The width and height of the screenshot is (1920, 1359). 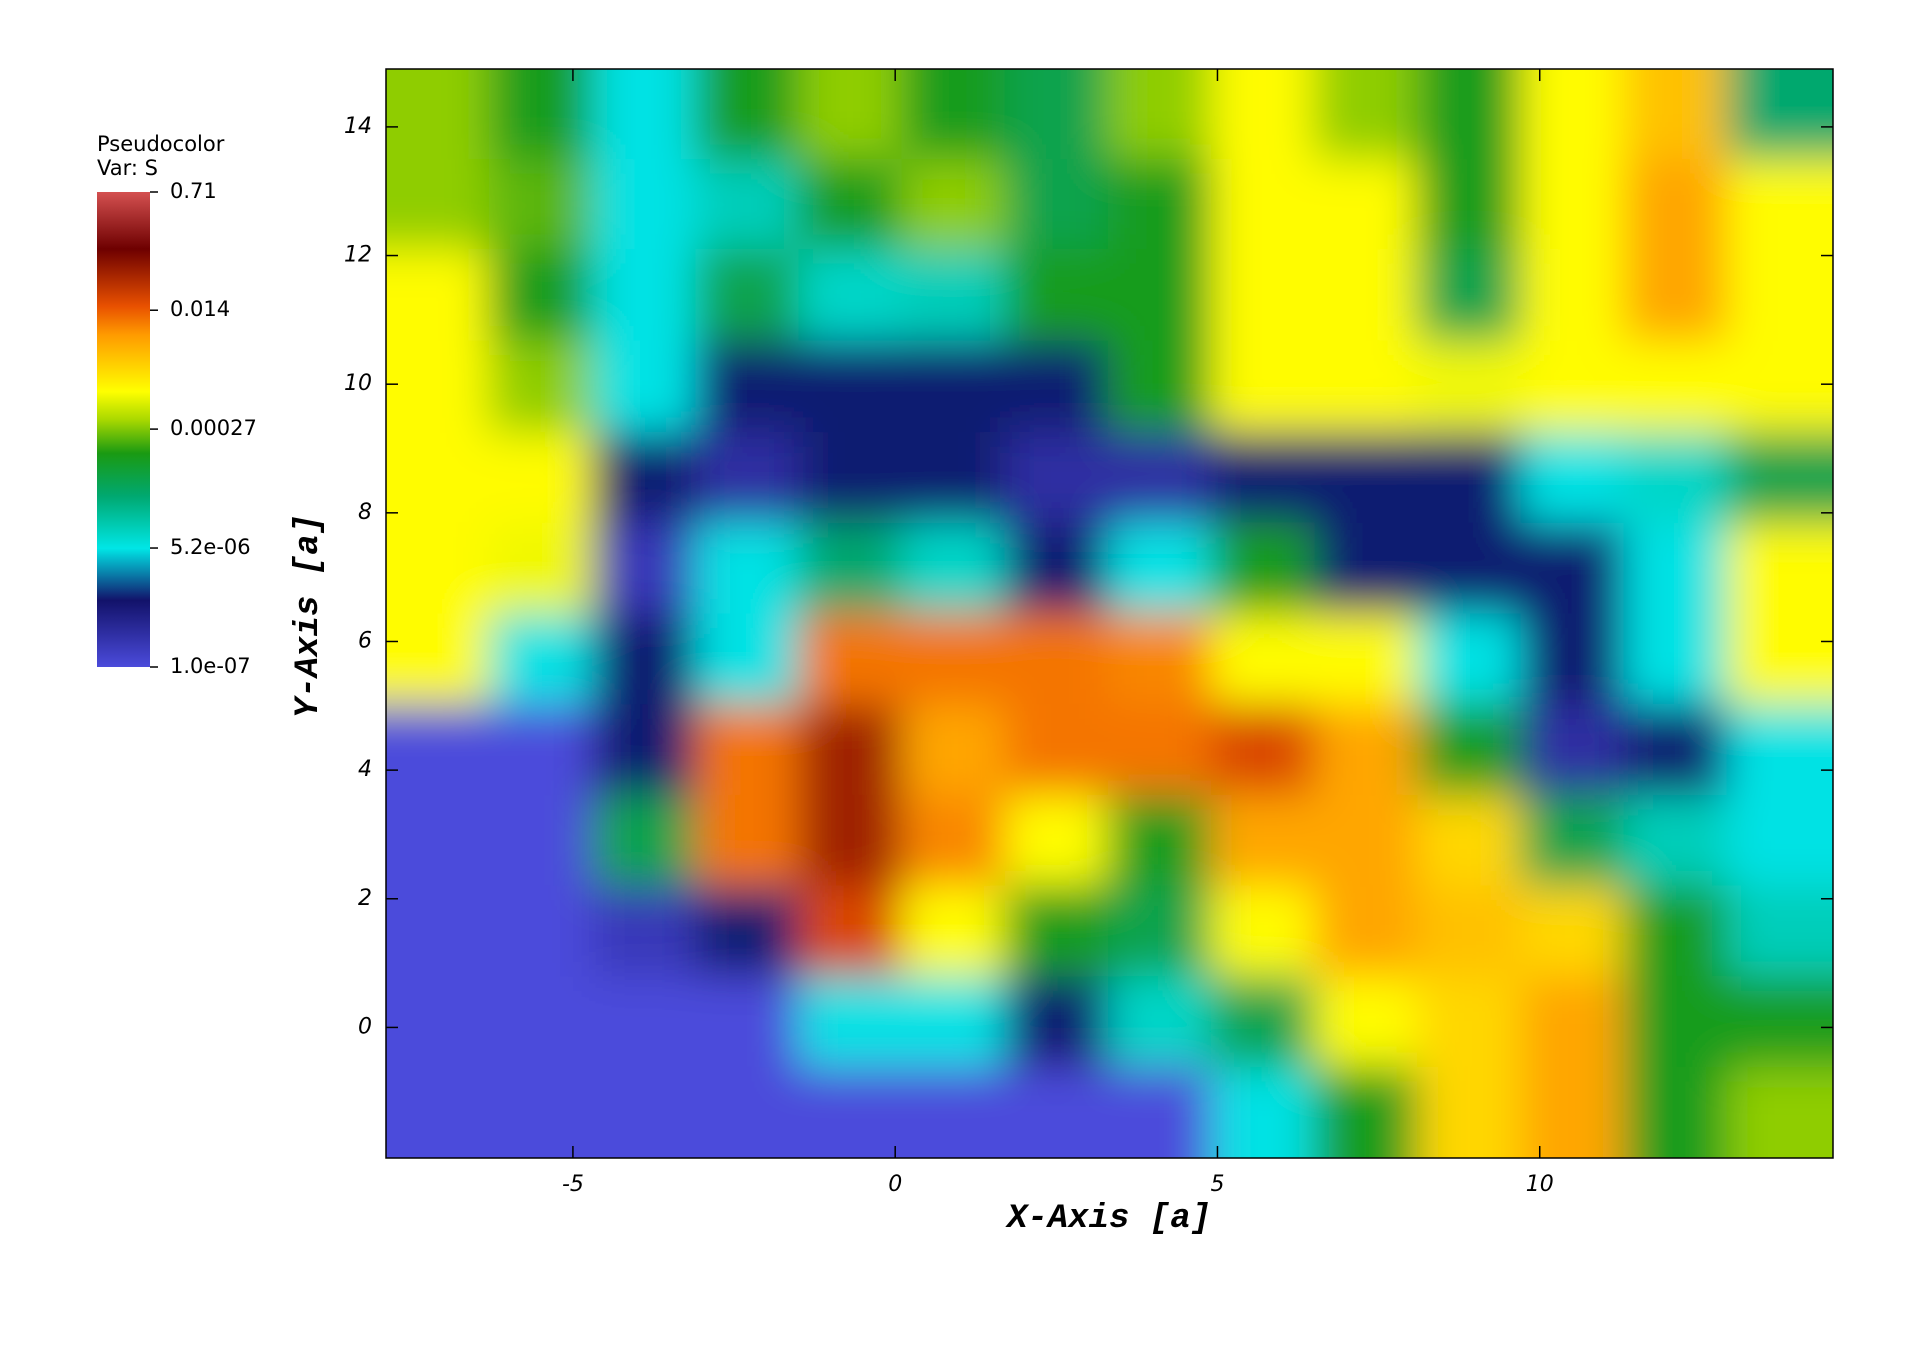 I want to click on y-tick-label: 14, so click(x=358, y=126).